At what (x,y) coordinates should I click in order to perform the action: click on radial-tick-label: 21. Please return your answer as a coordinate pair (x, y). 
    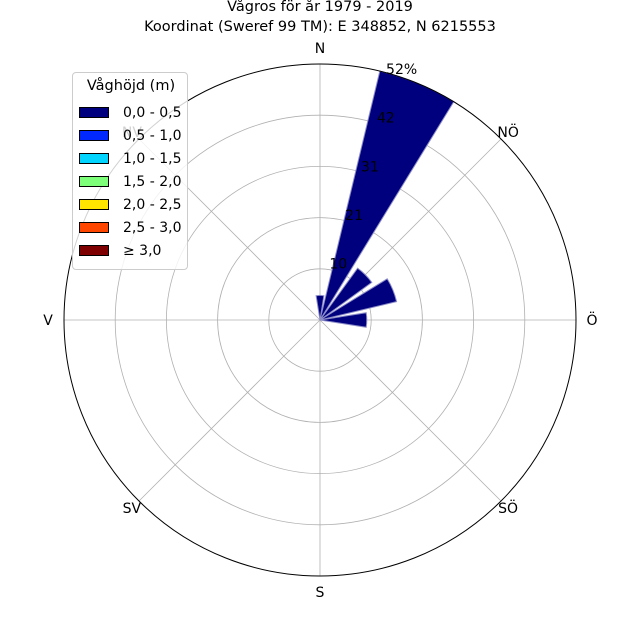
    Looking at the image, I should click on (354, 216).